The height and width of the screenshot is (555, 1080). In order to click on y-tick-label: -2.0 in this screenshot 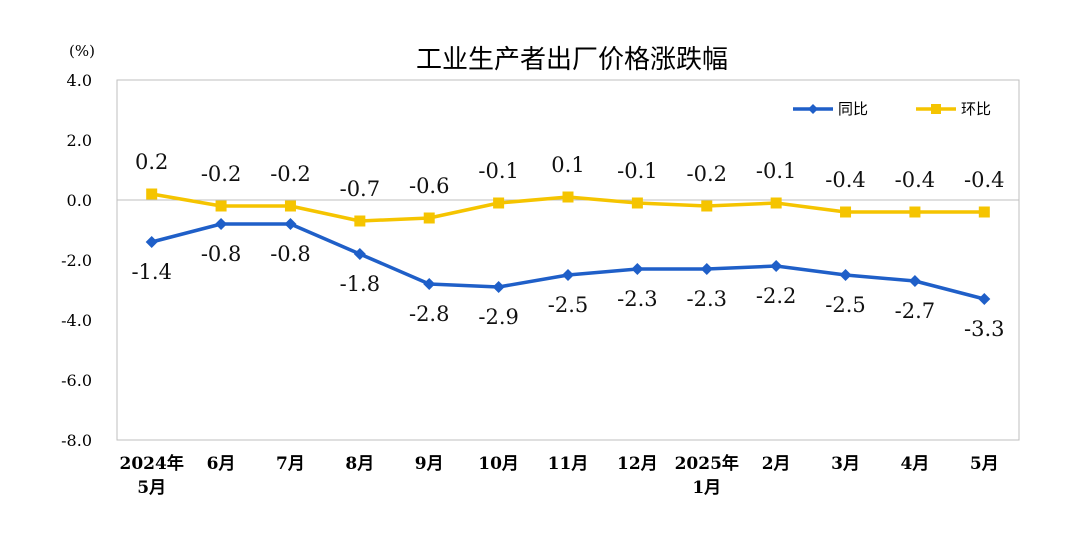, I will do `click(76, 260)`.